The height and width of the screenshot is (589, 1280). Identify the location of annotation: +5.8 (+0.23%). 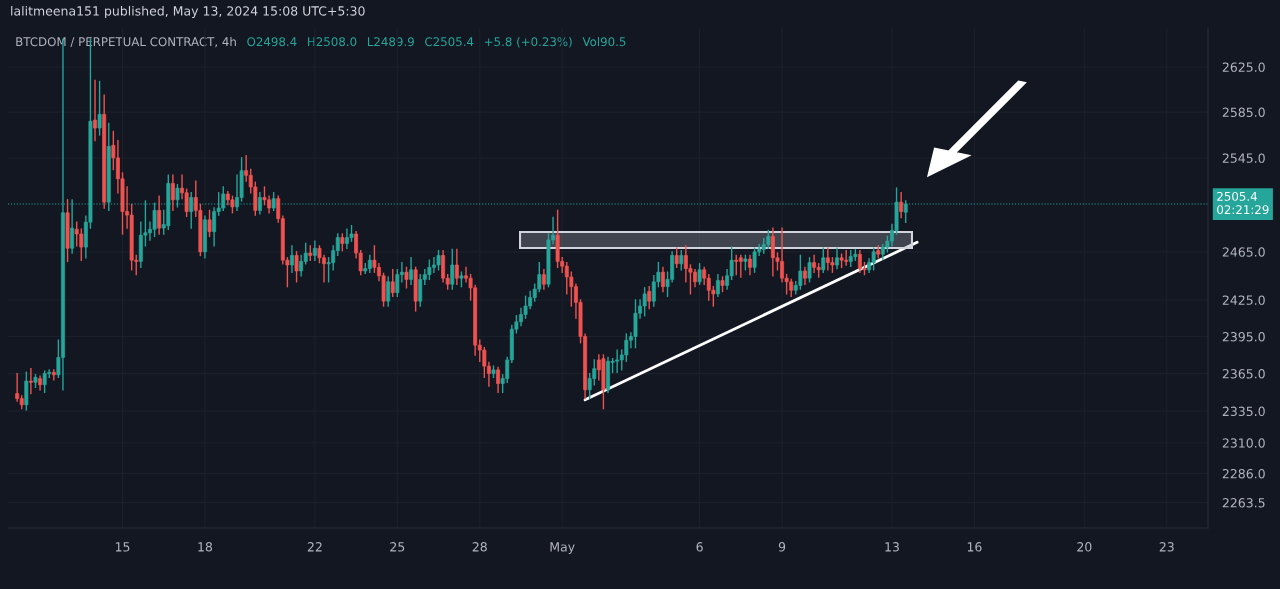
(528, 42).